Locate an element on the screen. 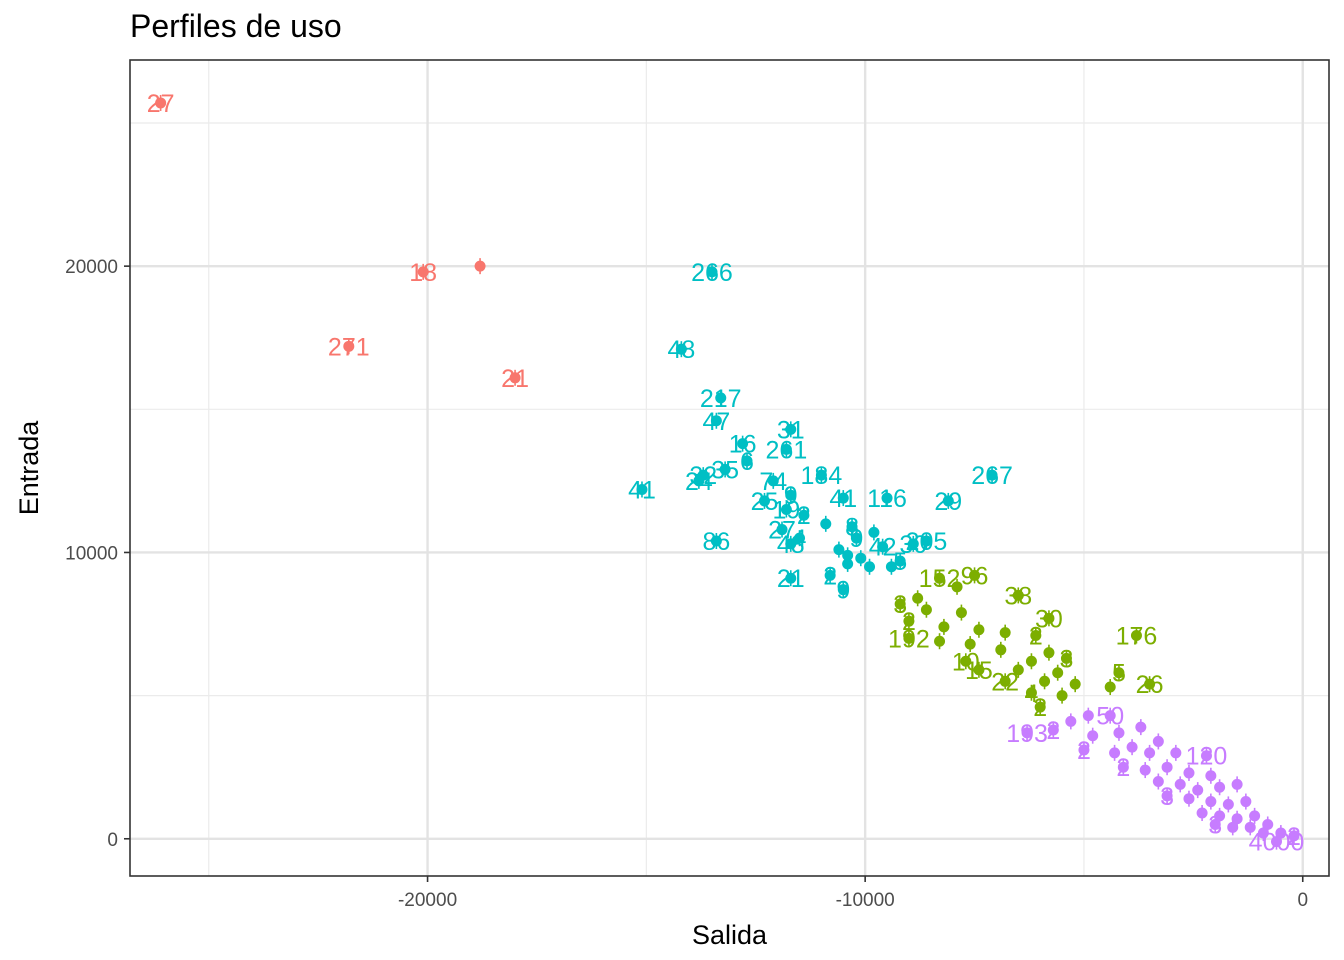 This screenshot has width=1344, height=960. data-label: 96 is located at coordinates (975, 576).